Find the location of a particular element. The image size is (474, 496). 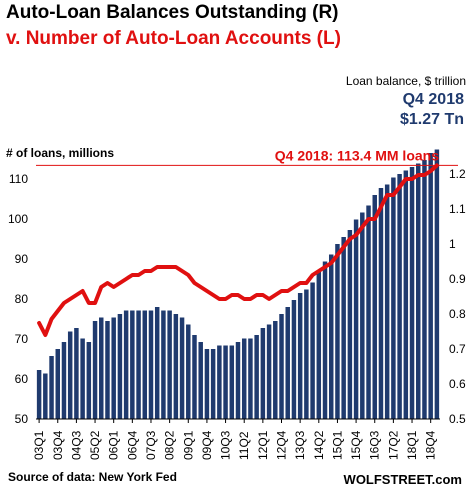

reference-line-group: Q4 2018: 113.4 MM loans is located at coordinates (247, 156).